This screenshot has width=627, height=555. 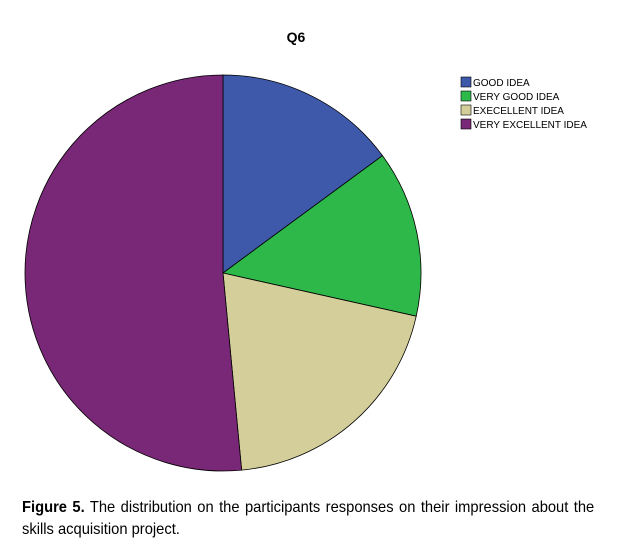 What do you see at coordinates (319, 371) in the screenshot?
I see `pie-slice-execellent-idea` at bounding box center [319, 371].